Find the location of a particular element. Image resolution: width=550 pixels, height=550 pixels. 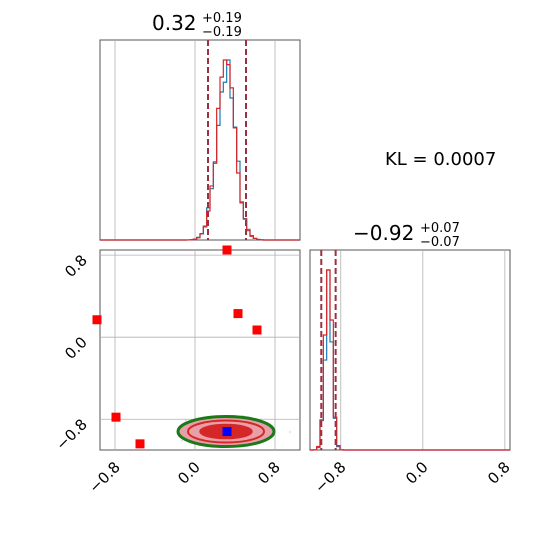

param2-title-sub: −0.07 is located at coordinates (440, 242).